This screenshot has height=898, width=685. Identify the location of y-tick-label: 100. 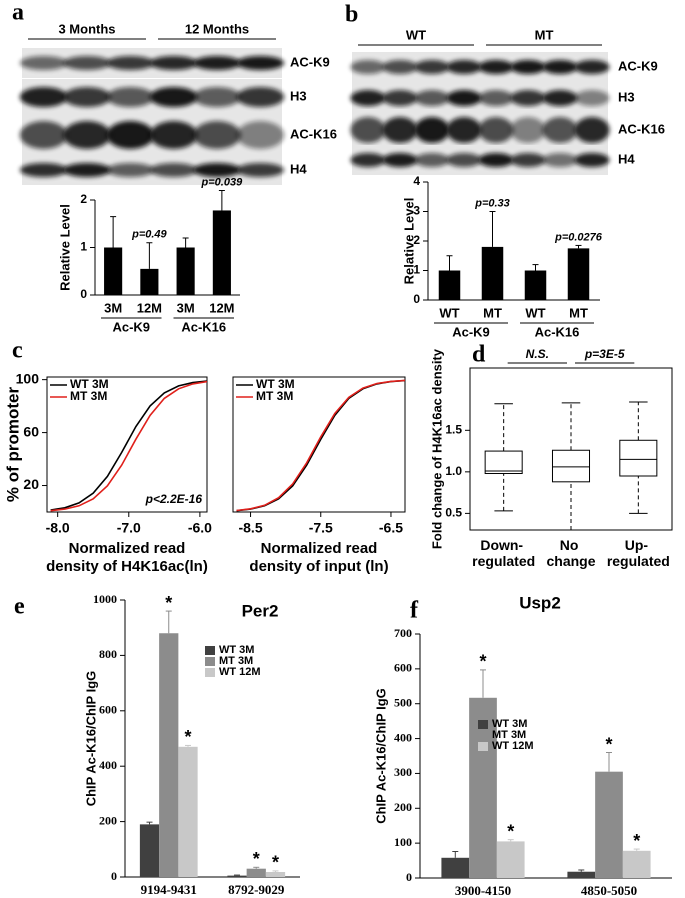
(28, 378).